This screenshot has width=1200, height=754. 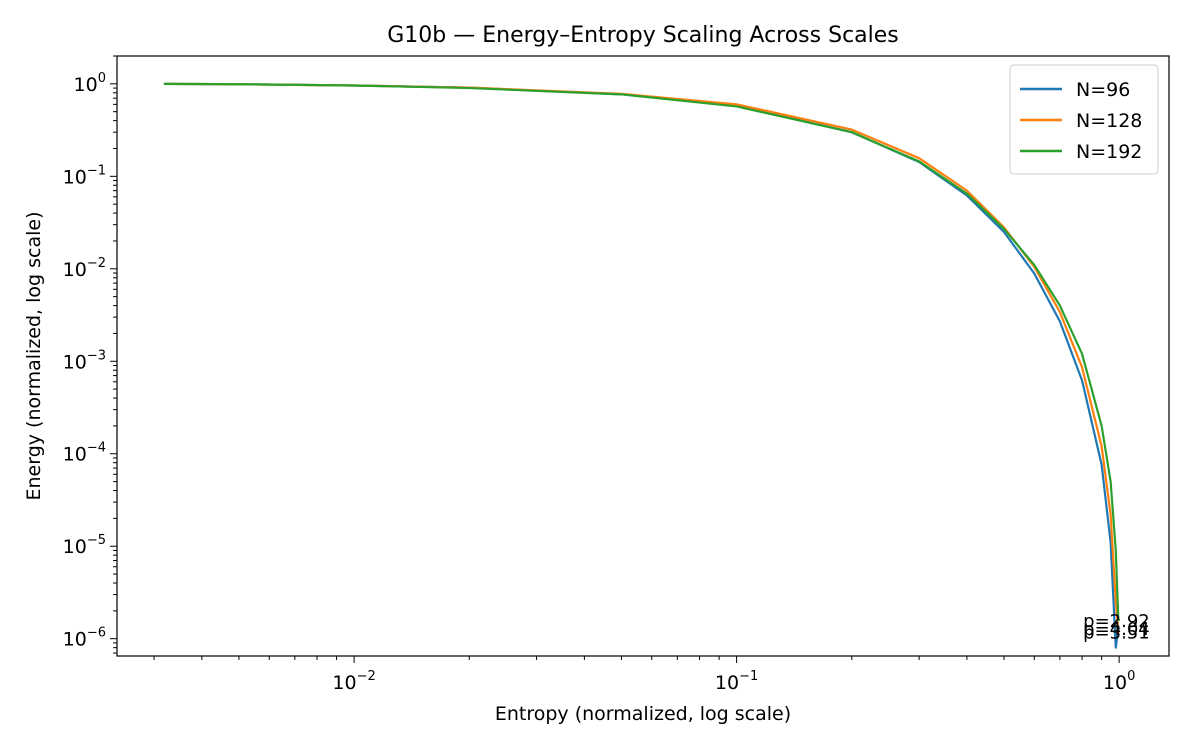 What do you see at coordinates (1116, 621) in the screenshot?
I see `end-label-2: p=2.92` at bounding box center [1116, 621].